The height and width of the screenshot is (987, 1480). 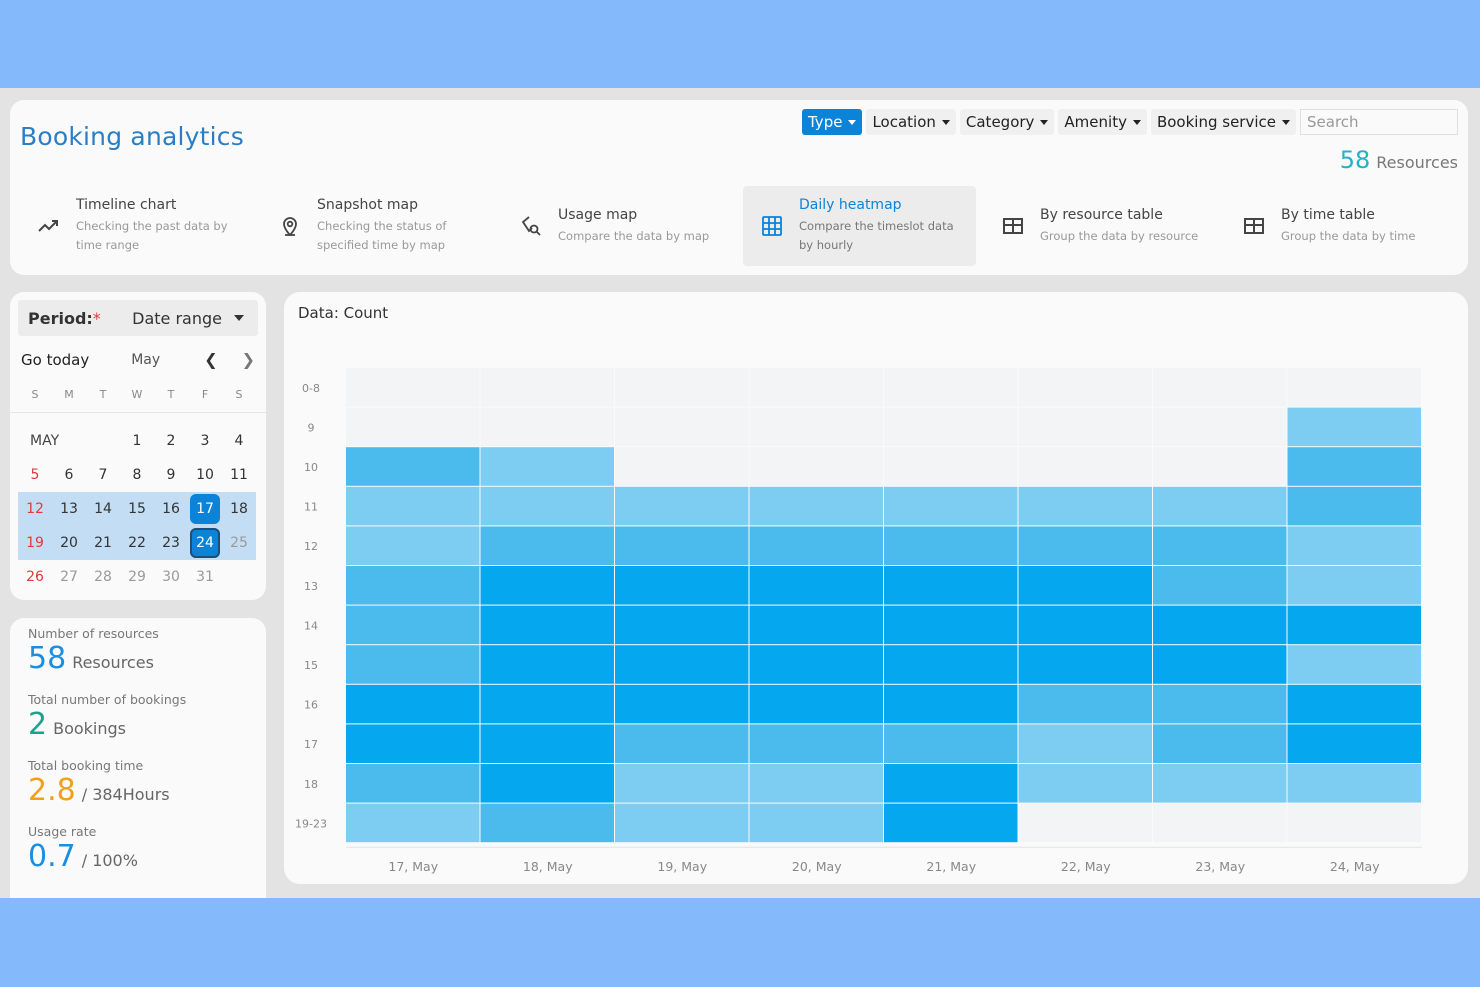 What do you see at coordinates (1007, 122) in the screenshot?
I see `filter-category: Category` at bounding box center [1007, 122].